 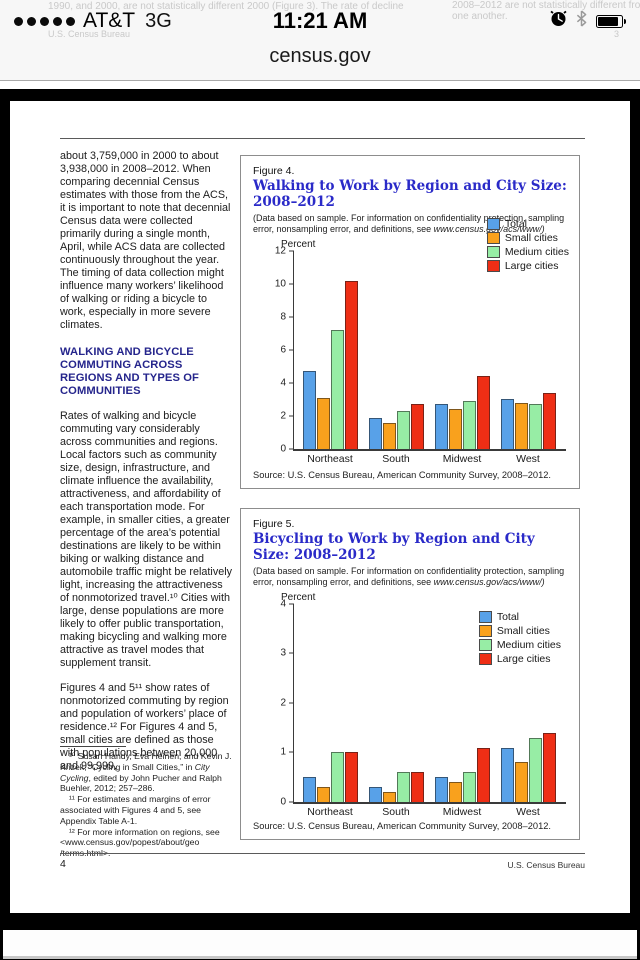 I want to click on network-type-label: 3G, so click(x=158, y=20).